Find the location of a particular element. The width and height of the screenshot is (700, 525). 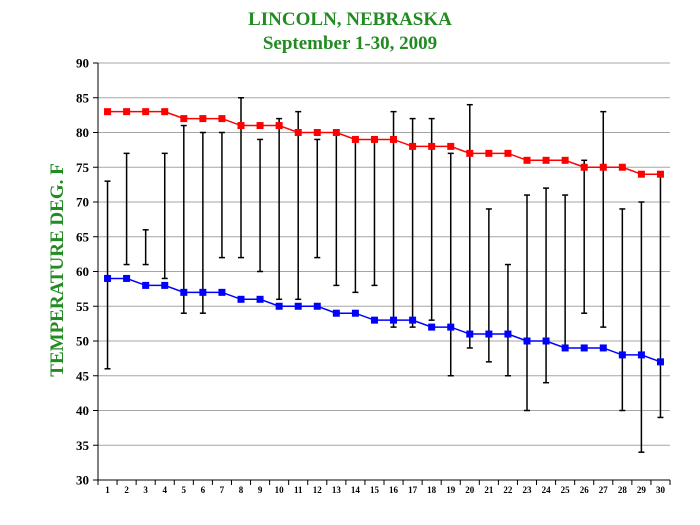

x-tick-label: 10 is located at coordinates (280, 490).